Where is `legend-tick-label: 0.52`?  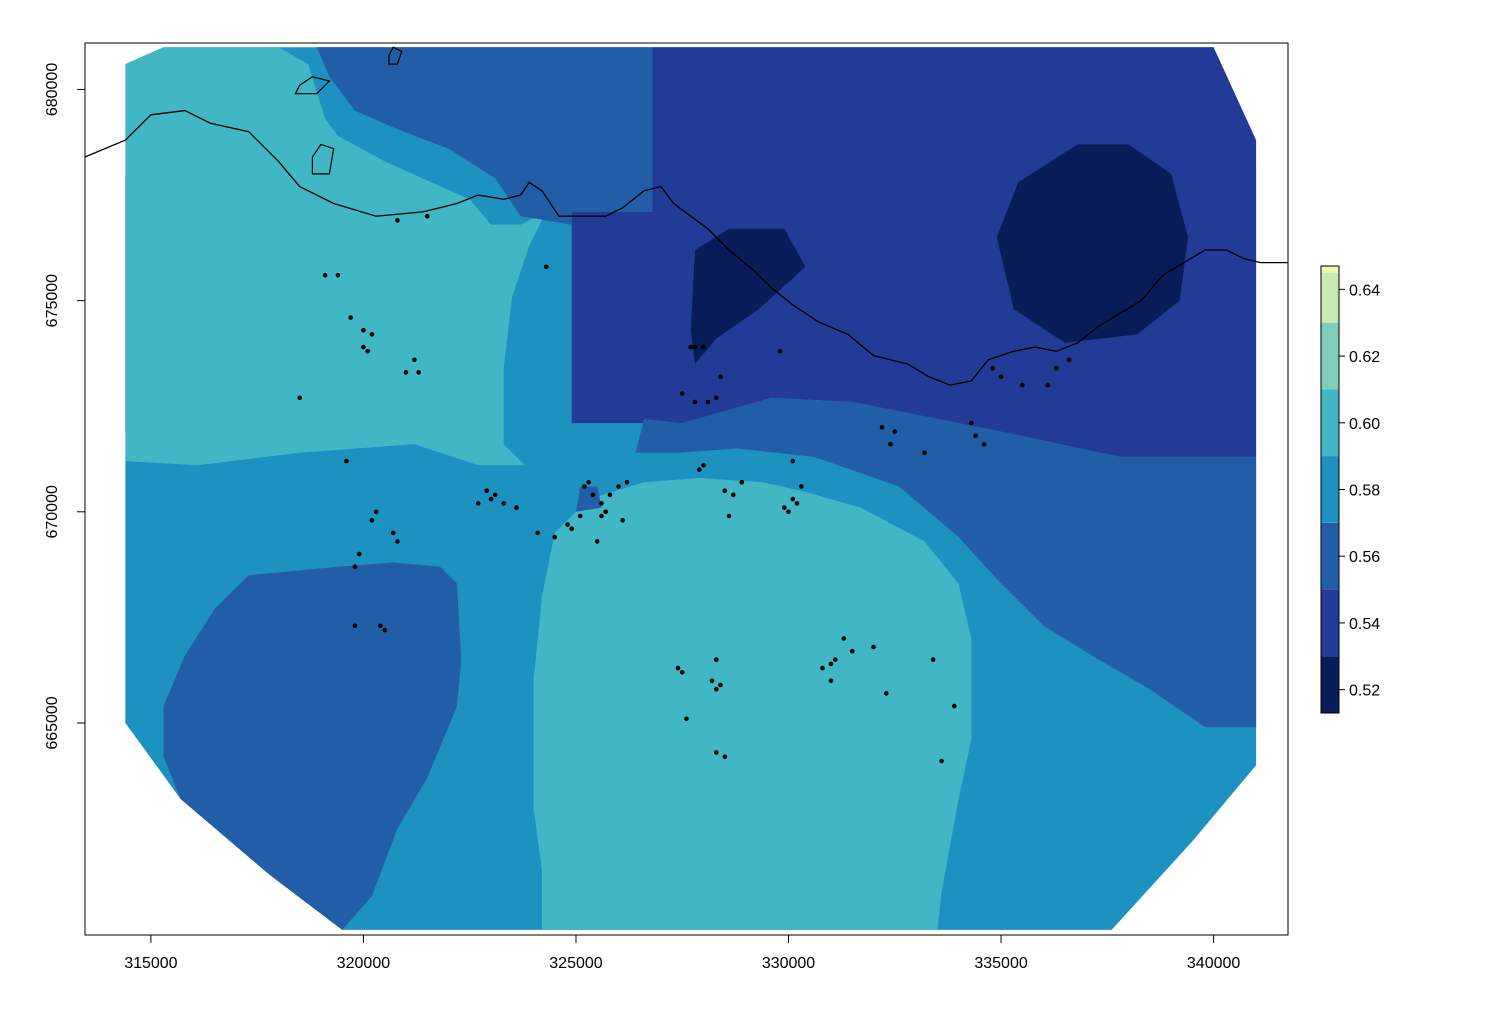
legend-tick-label: 0.52 is located at coordinates (1364, 691).